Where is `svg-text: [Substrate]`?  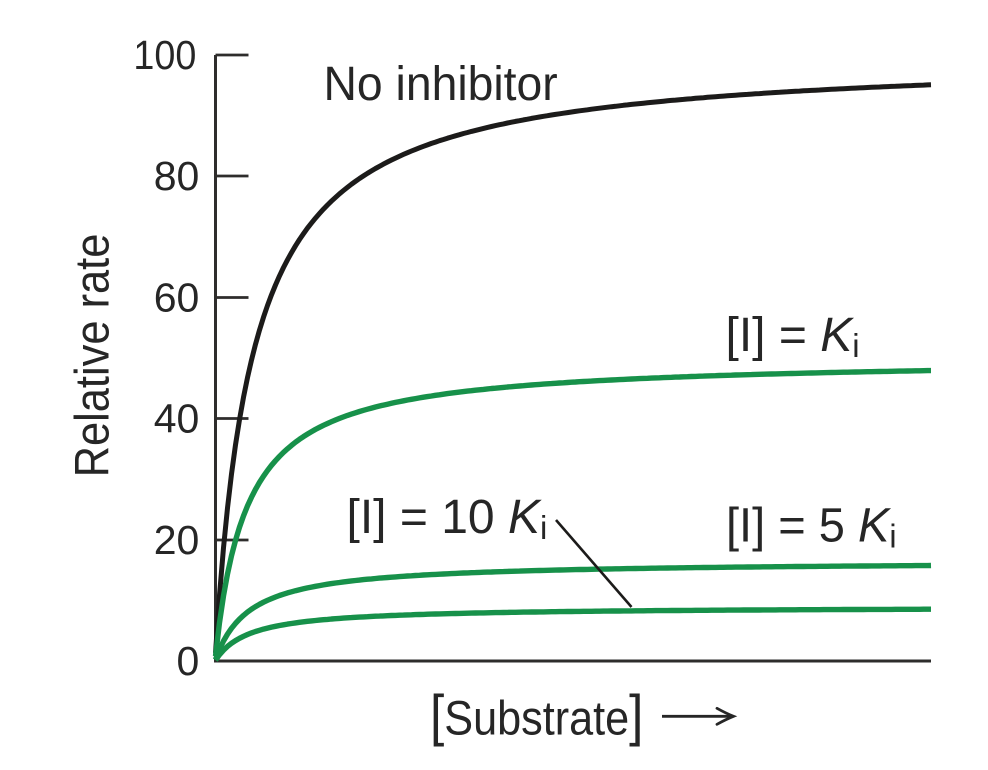 svg-text: [Substrate] is located at coordinates (536, 715).